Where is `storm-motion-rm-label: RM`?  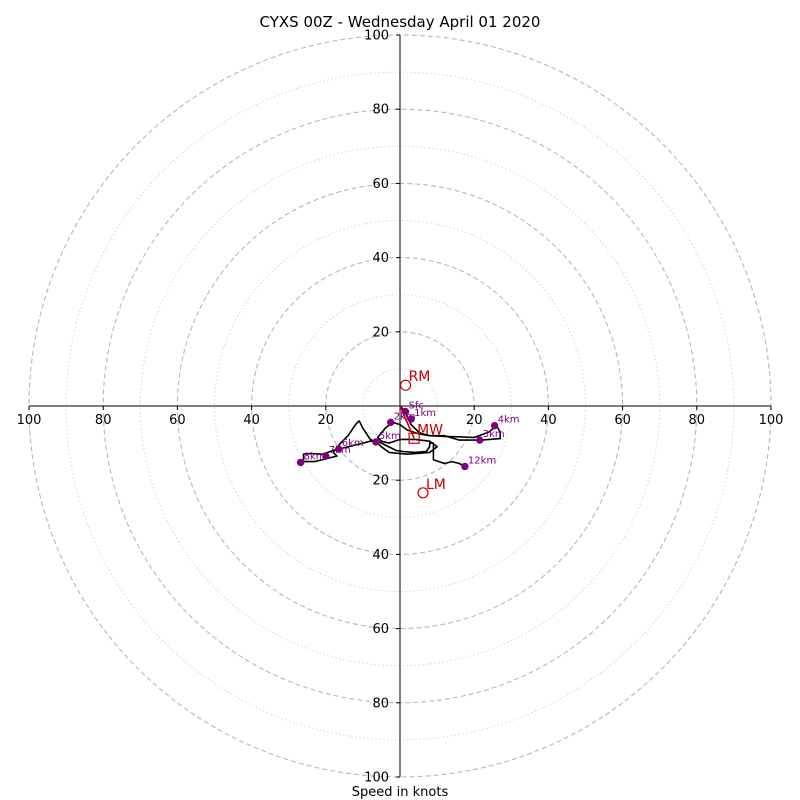
storm-motion-rm-label: RM is located at coordinates (420, 377).